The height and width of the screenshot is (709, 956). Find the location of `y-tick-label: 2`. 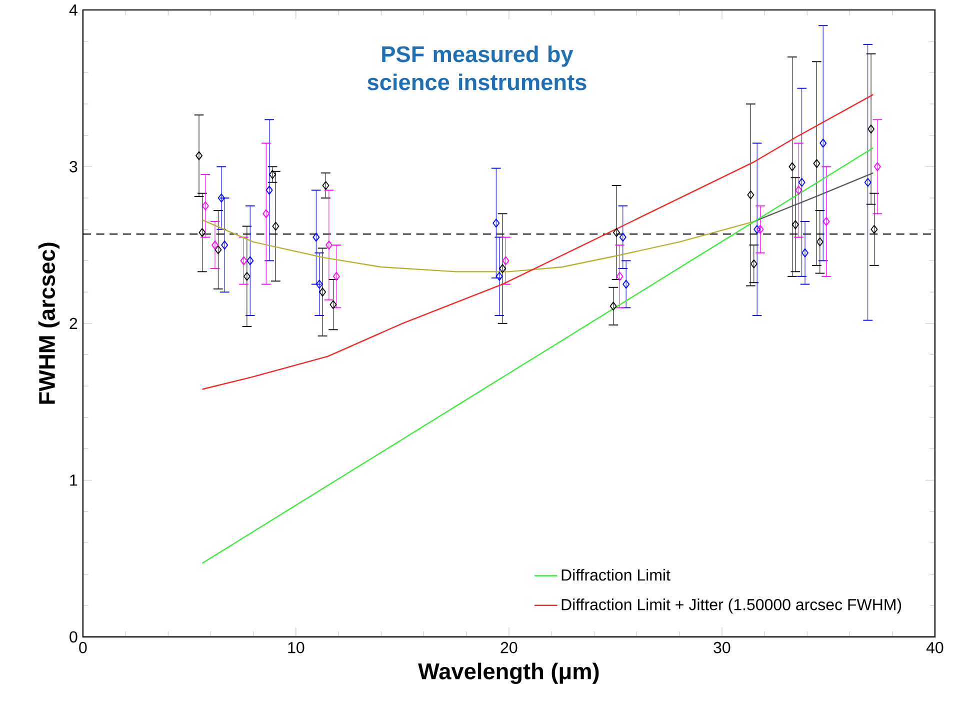

y-tick-label: 2 is located at coordinates (74, 324).